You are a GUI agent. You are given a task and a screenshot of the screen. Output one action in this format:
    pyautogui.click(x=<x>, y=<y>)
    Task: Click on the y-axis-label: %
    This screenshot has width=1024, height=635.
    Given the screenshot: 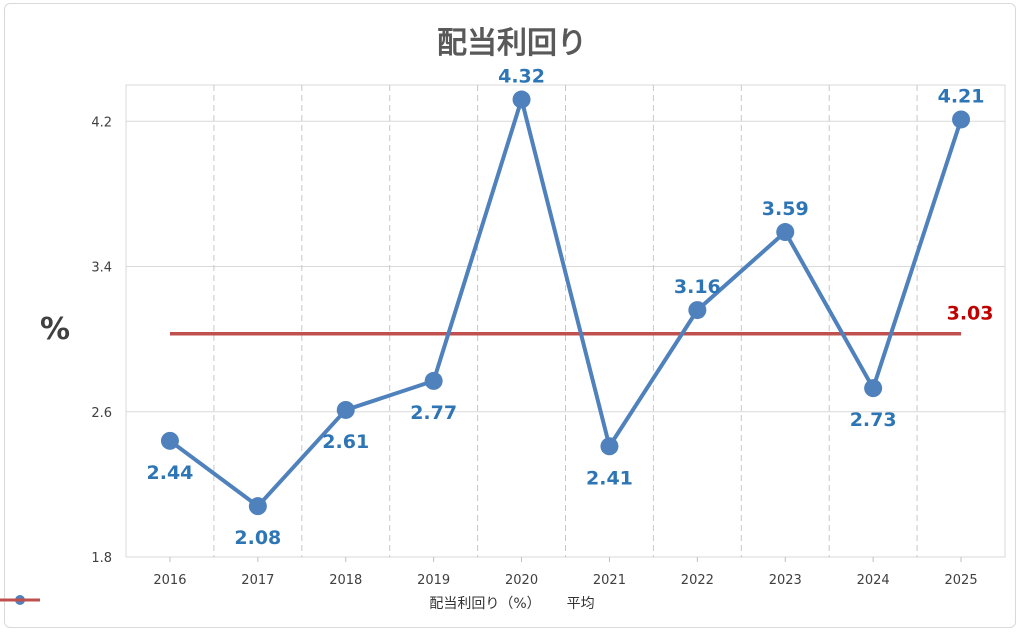 What is the action you would take?
    pyautogui.click(x=55, y=329)
    